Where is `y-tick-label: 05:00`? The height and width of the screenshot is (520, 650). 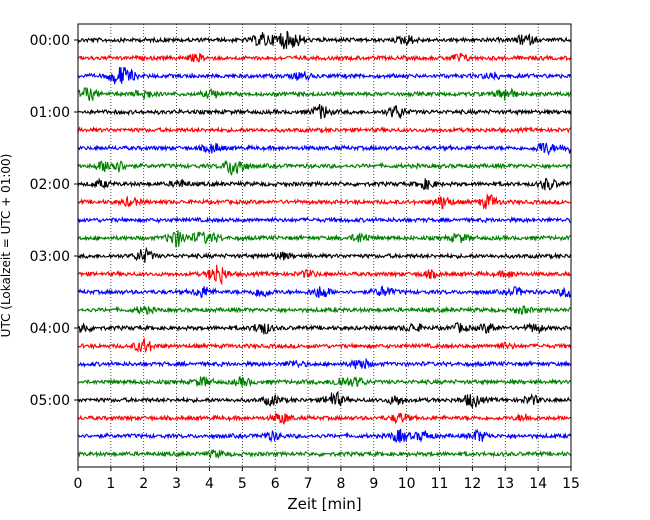
y-tick-label: 05:00 is located at coordinates (50, 401).